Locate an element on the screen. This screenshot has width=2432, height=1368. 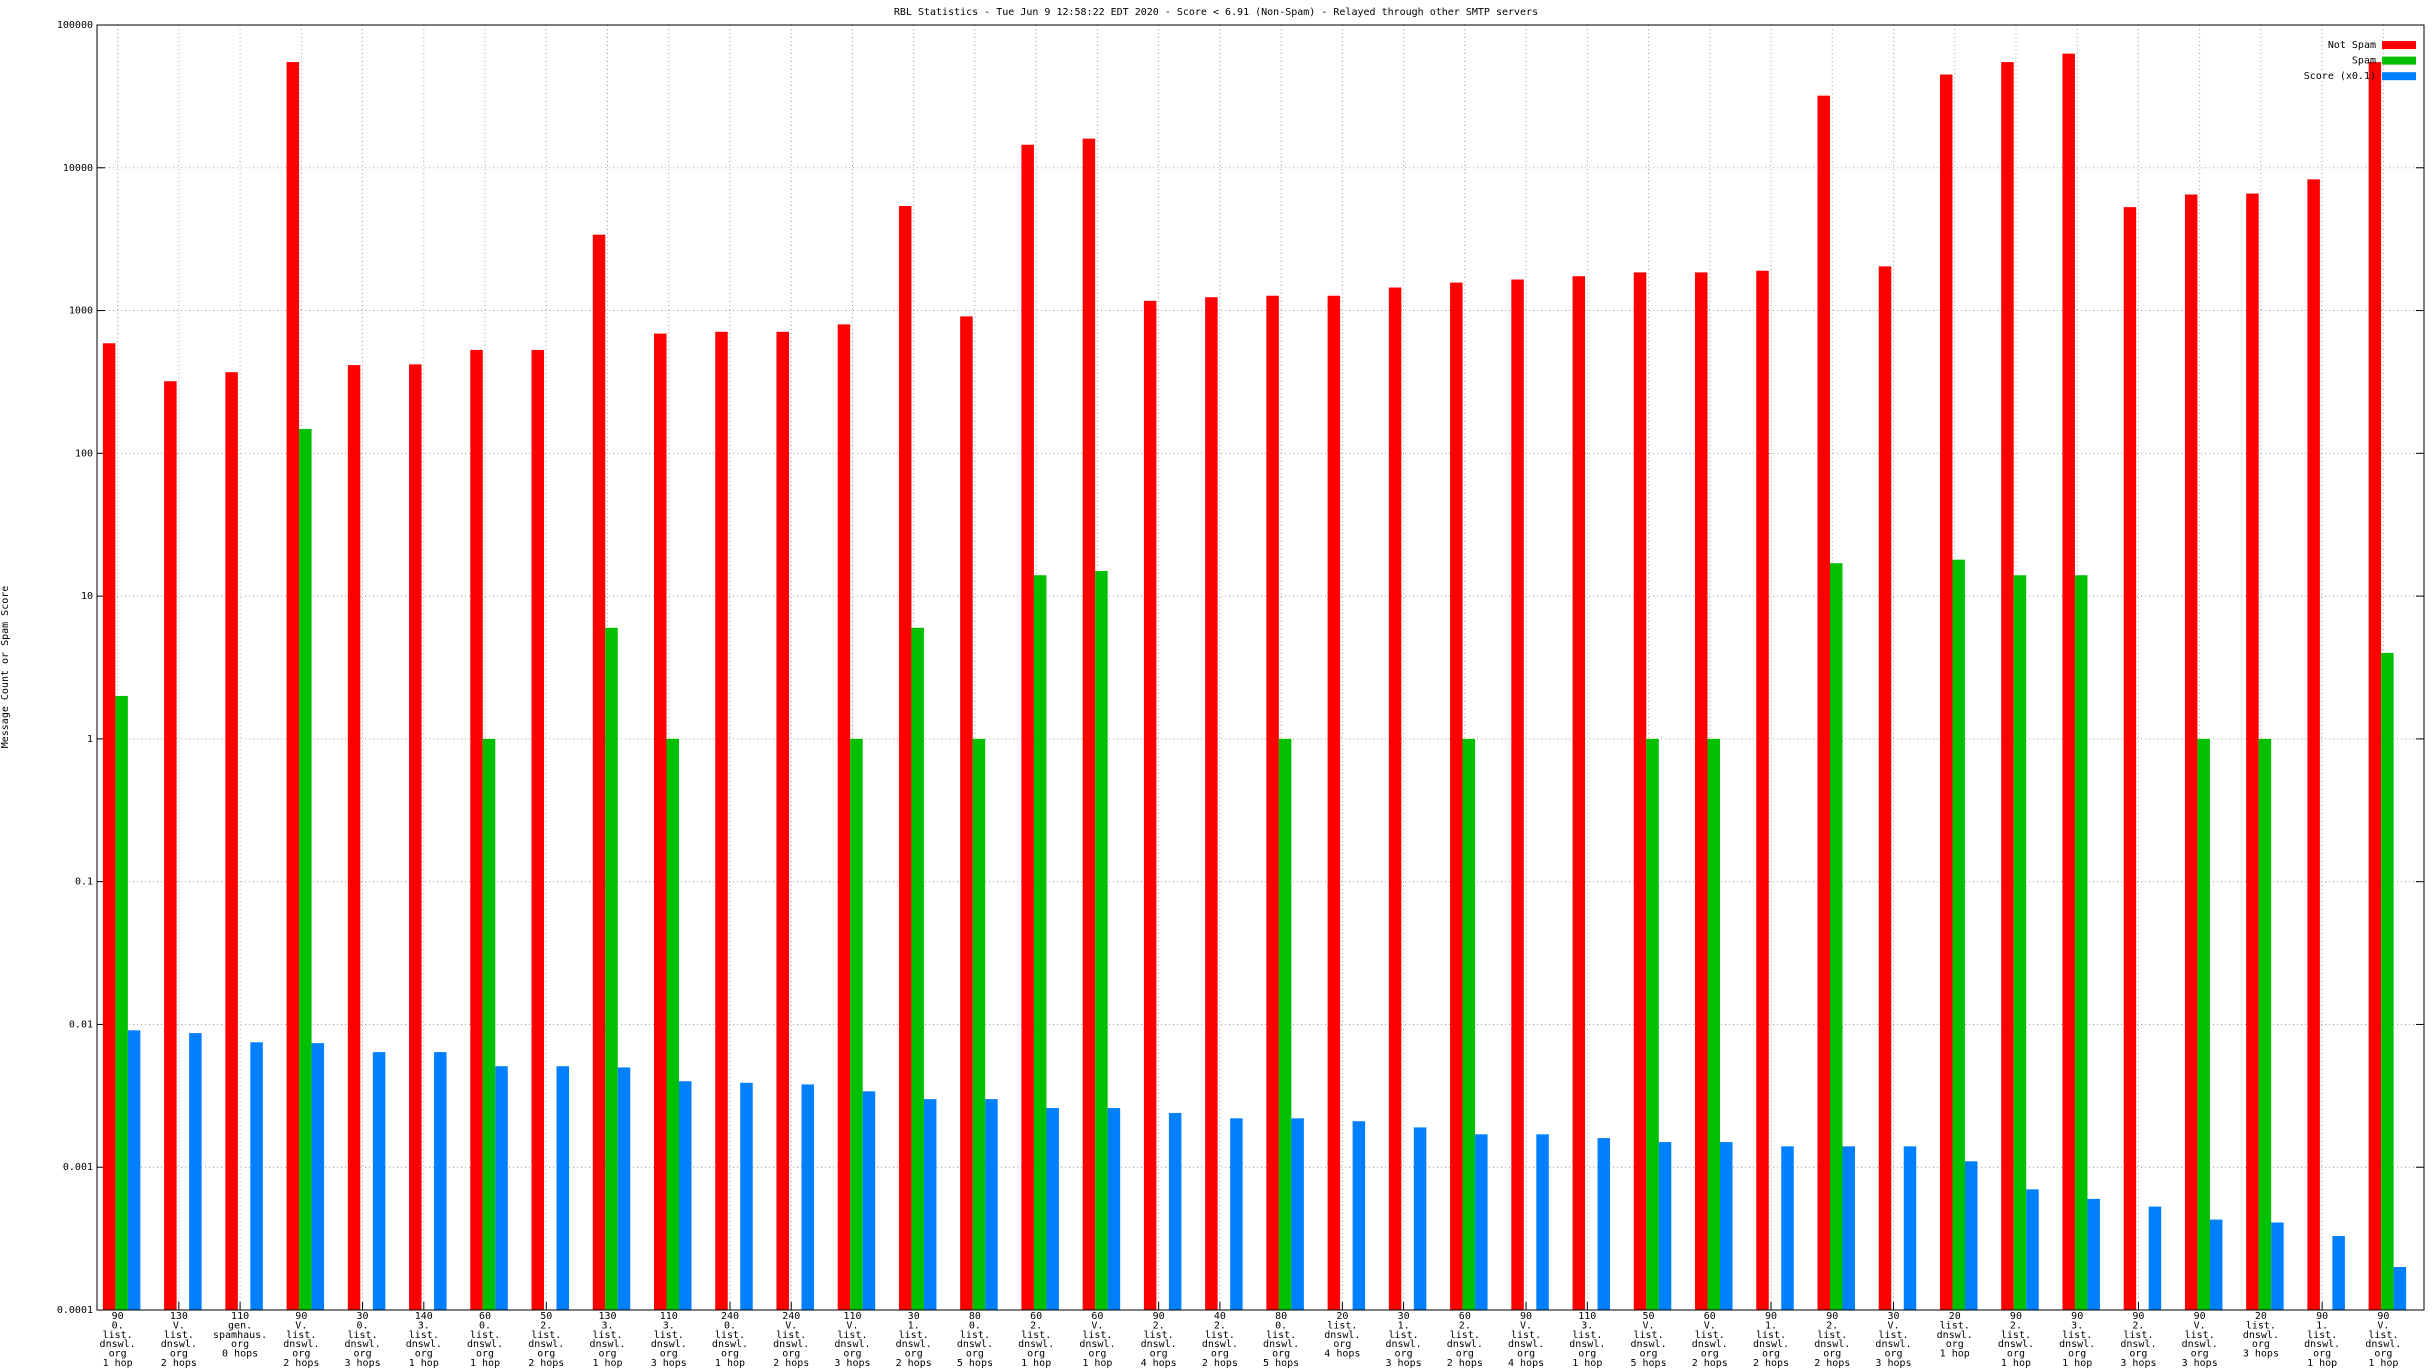
y-tick-label: 0.1 is located at coordinates (84, 882).